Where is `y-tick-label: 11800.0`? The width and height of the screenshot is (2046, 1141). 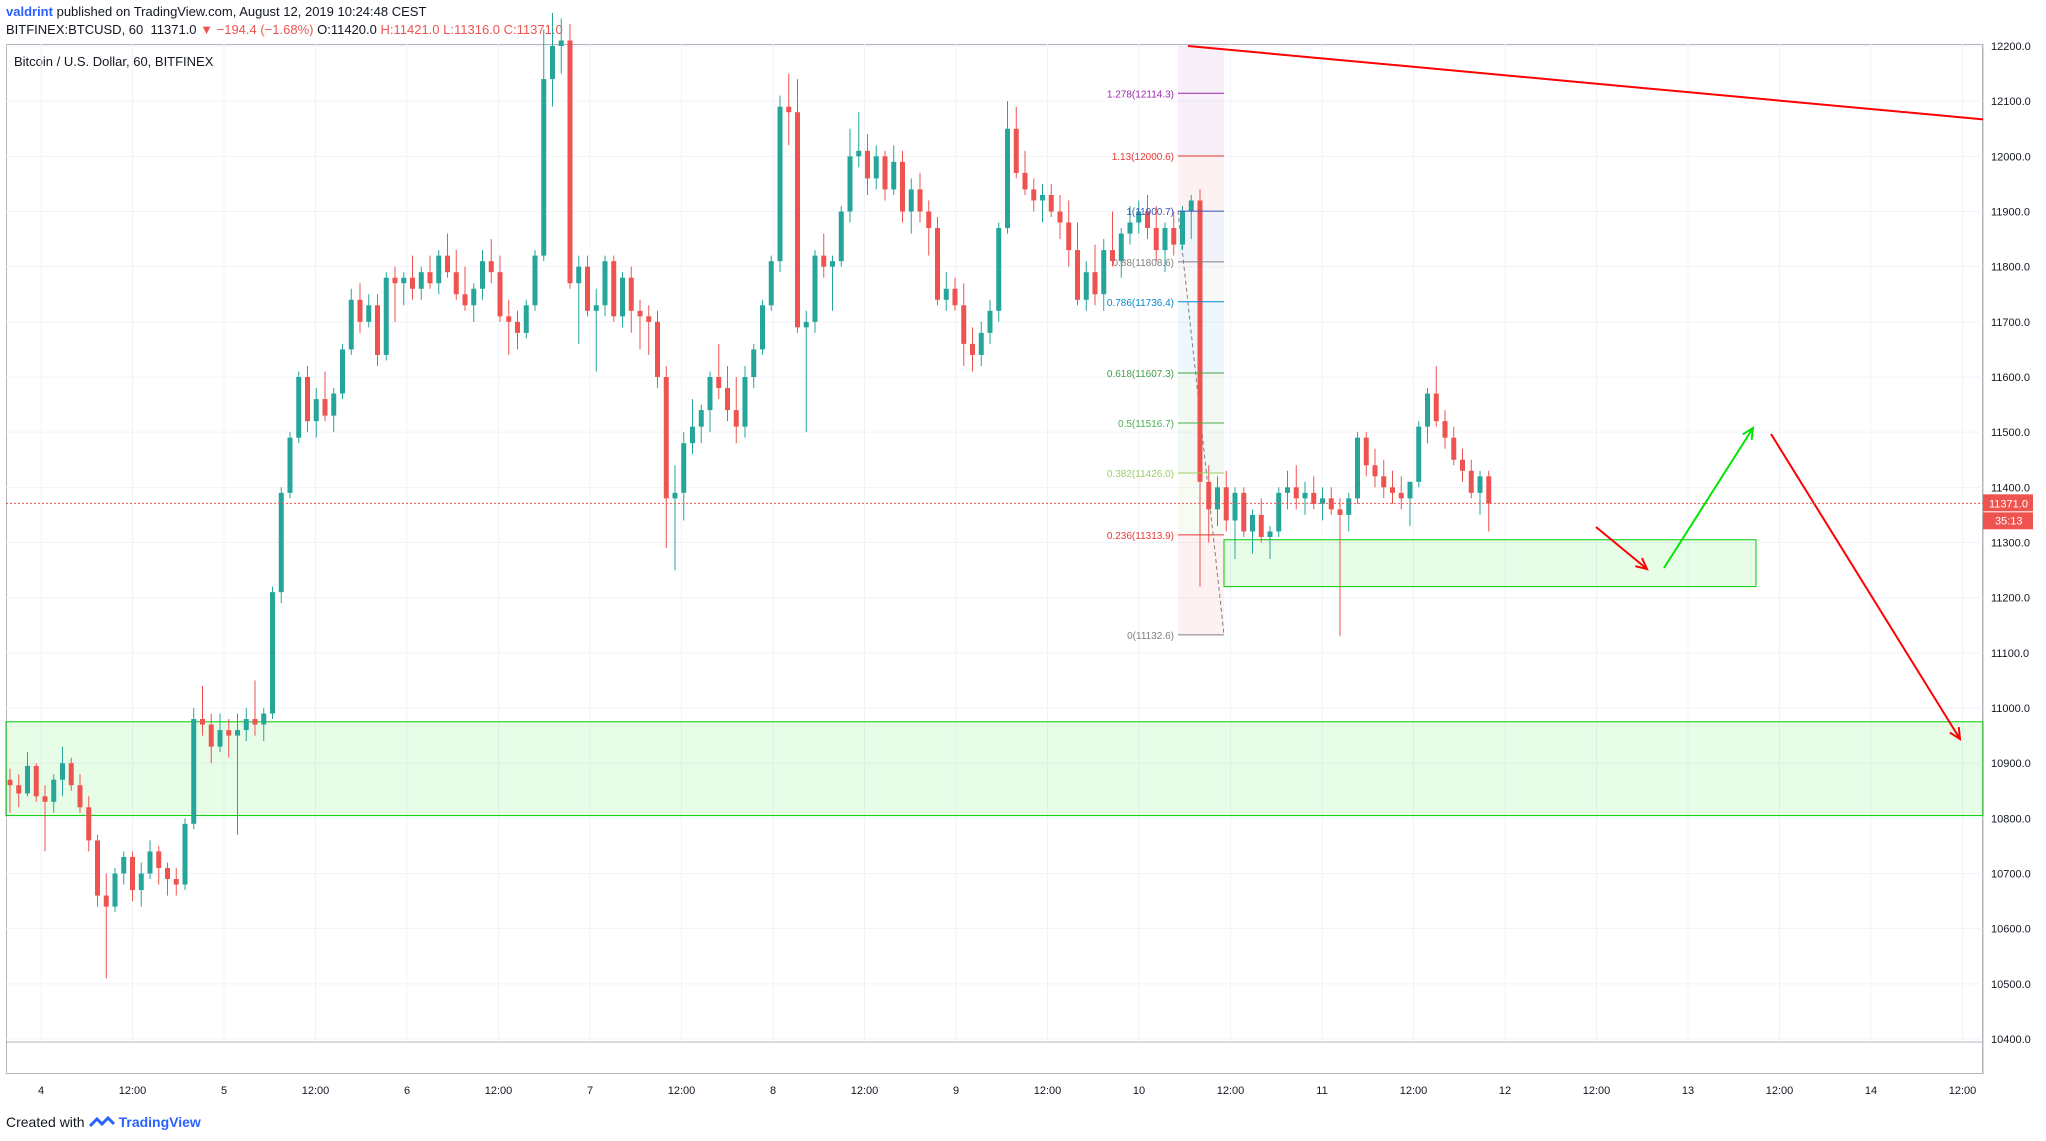
y-tick-label: 11800.0 is located at coordinates (2010, 268).